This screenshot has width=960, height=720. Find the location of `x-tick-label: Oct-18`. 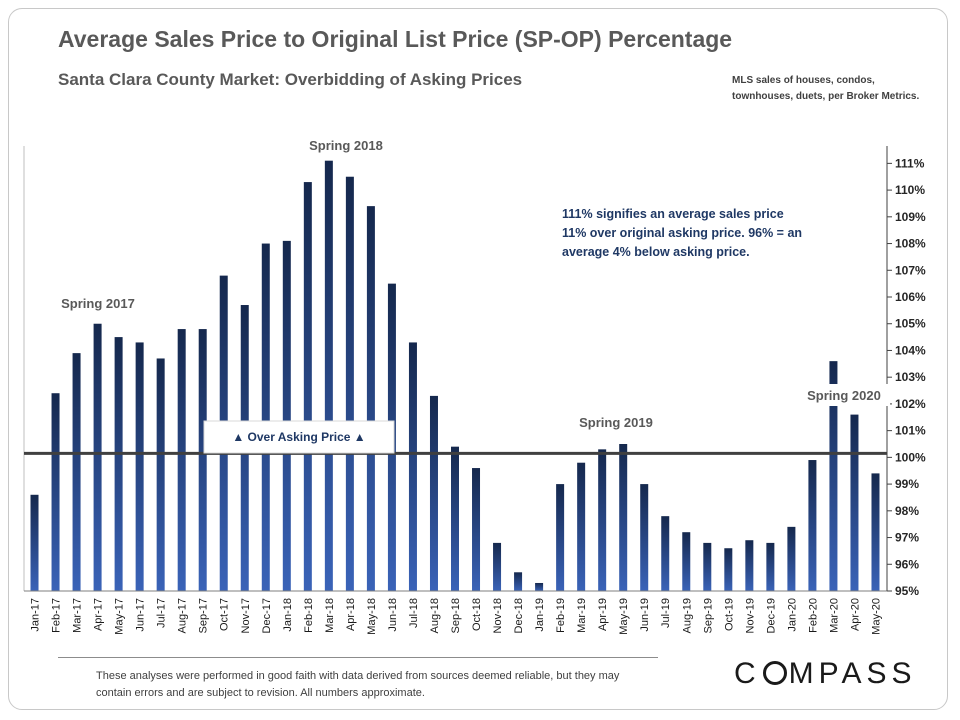

x-tick-label: Oct-18 is located at coordinates (477, 614).